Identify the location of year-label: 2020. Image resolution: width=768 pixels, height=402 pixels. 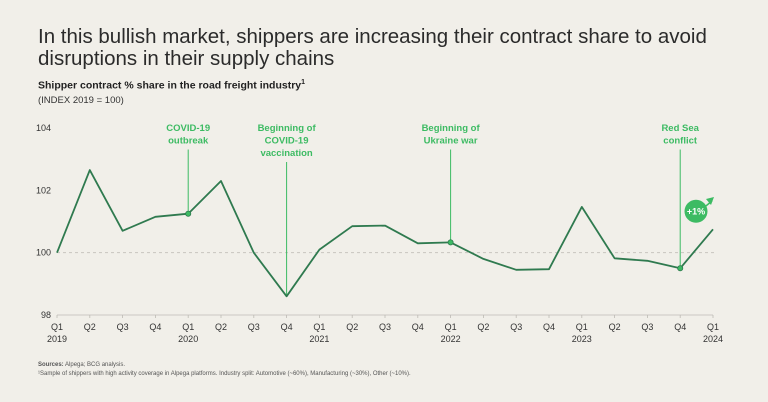
(188, 339).